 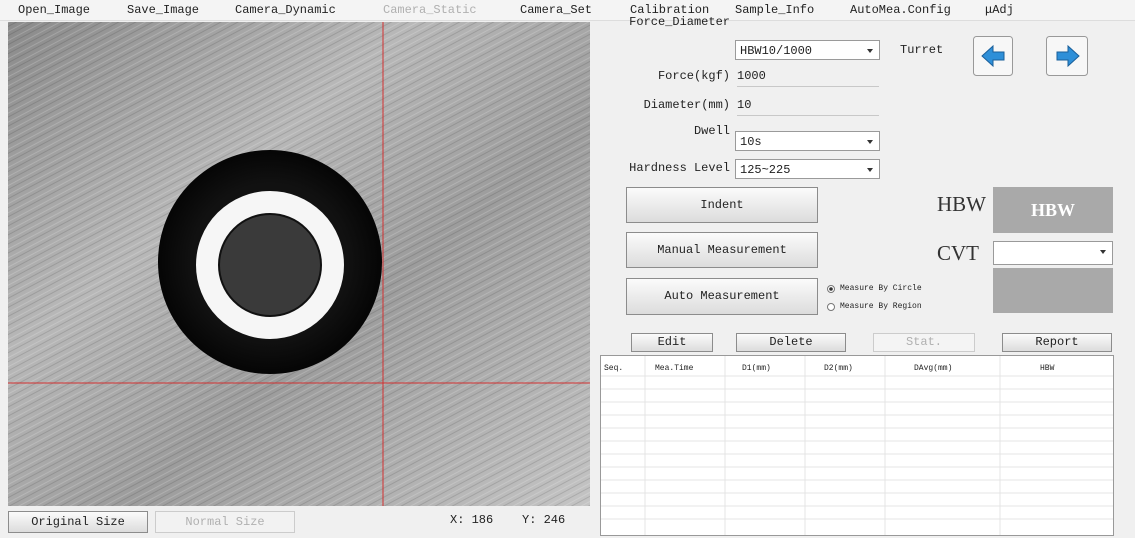 What do you see at coordinates (807, 50) in the screenshot?
I see `force-diameter-select: HBW10/1000` at bounding box center [807, 50].